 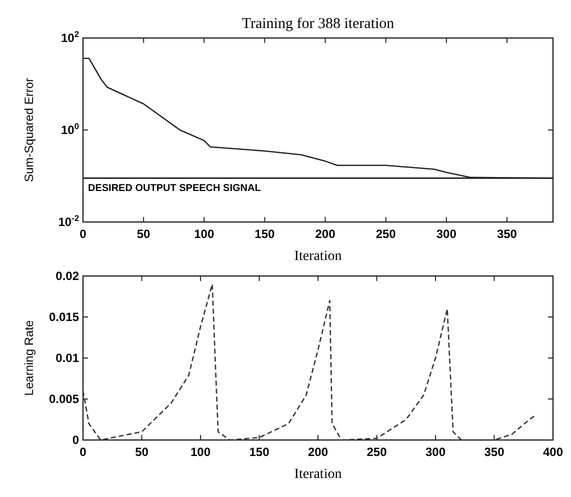 I want to click on ref-line-label: DESIRED OUTPUT SPEECH SIGNAL, so click(x=174, y=188).